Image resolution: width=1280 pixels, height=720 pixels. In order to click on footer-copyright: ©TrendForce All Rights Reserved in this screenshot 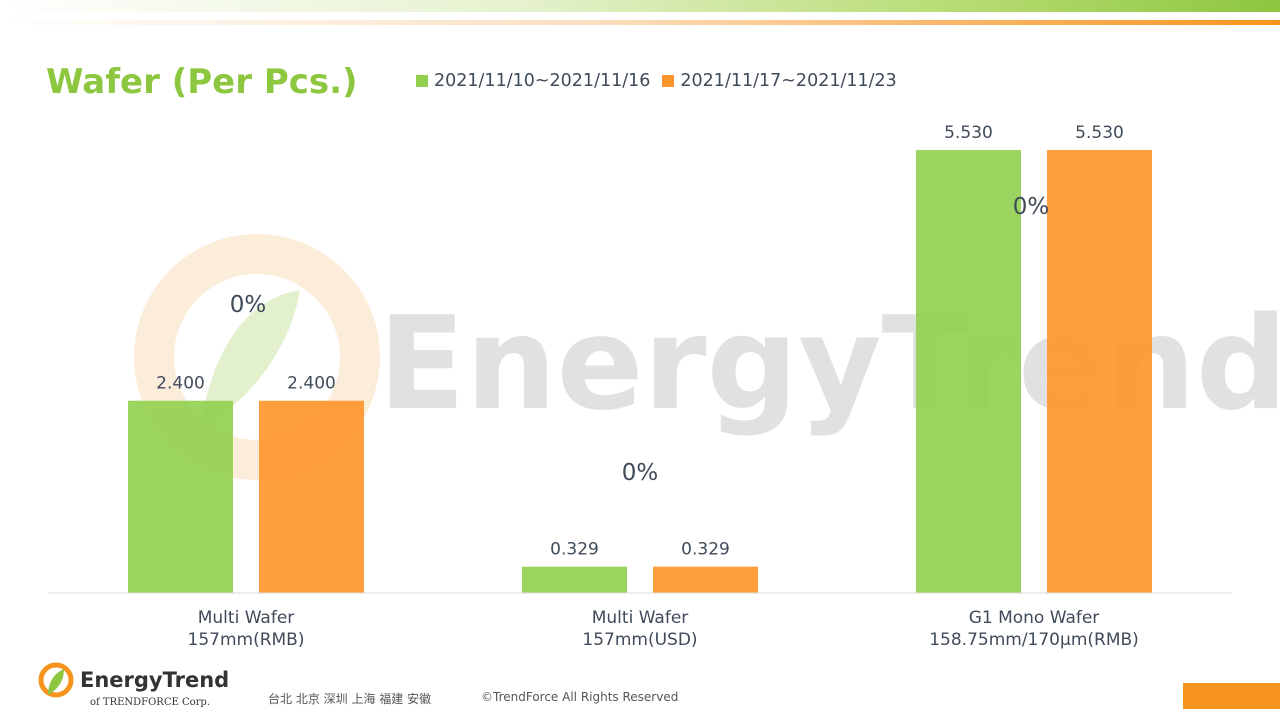, I will do `click(580, 697)`.